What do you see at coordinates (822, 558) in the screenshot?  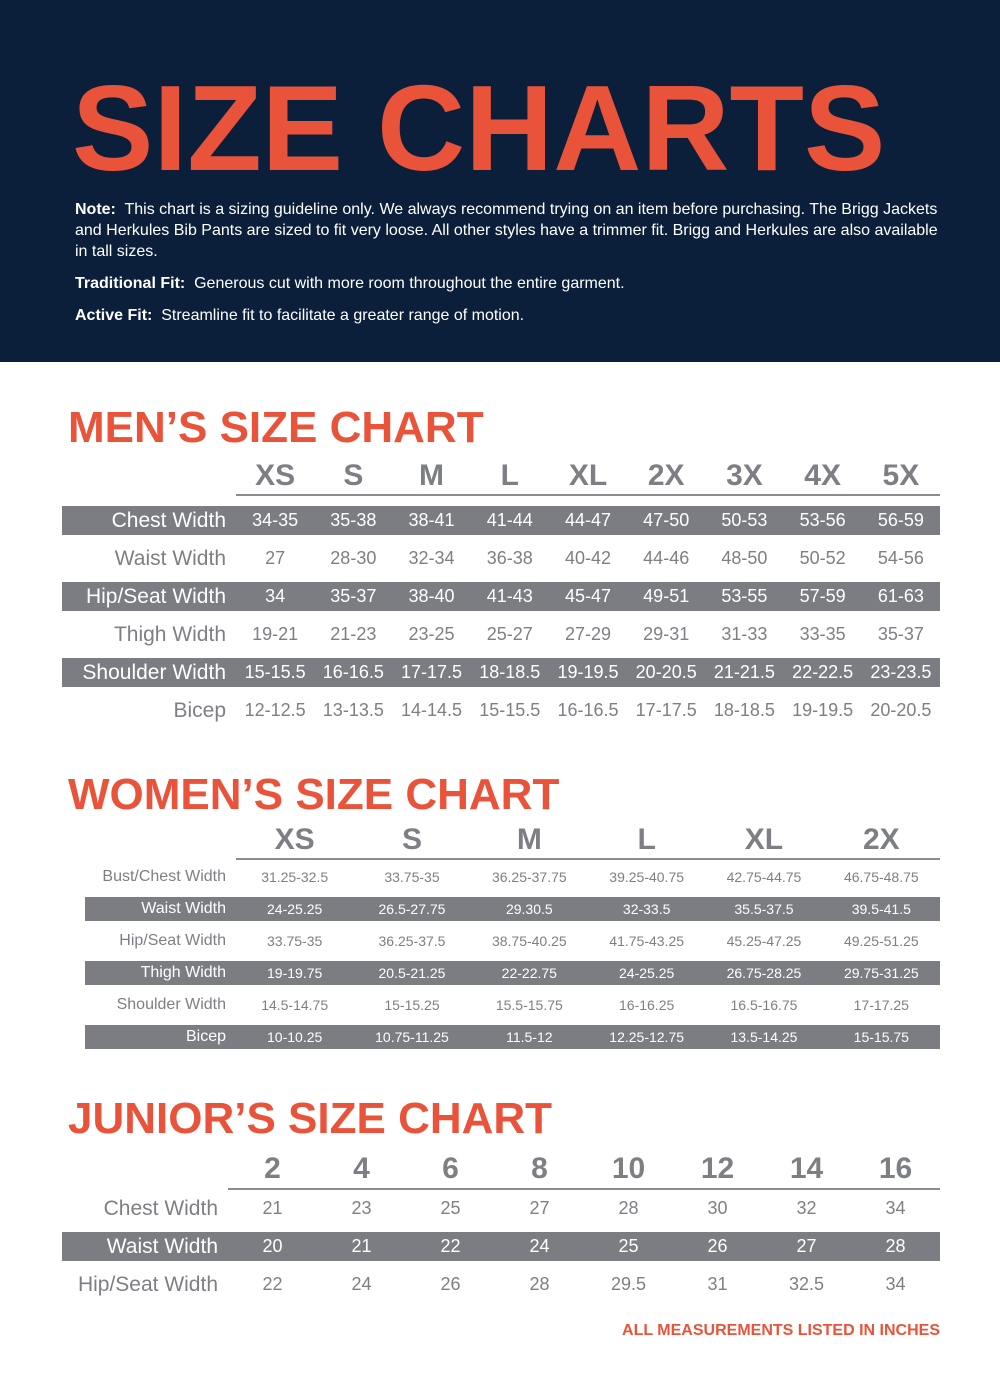 I see `size-value: 50-52` at bounding box center [822, 558].